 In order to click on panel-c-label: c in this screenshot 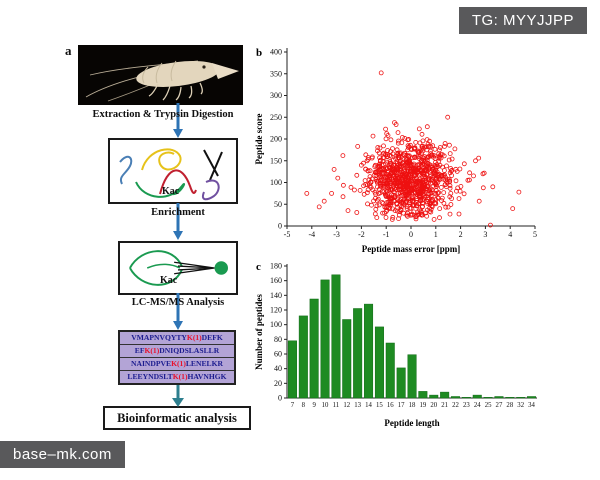, I will do `click(258, 267)`.